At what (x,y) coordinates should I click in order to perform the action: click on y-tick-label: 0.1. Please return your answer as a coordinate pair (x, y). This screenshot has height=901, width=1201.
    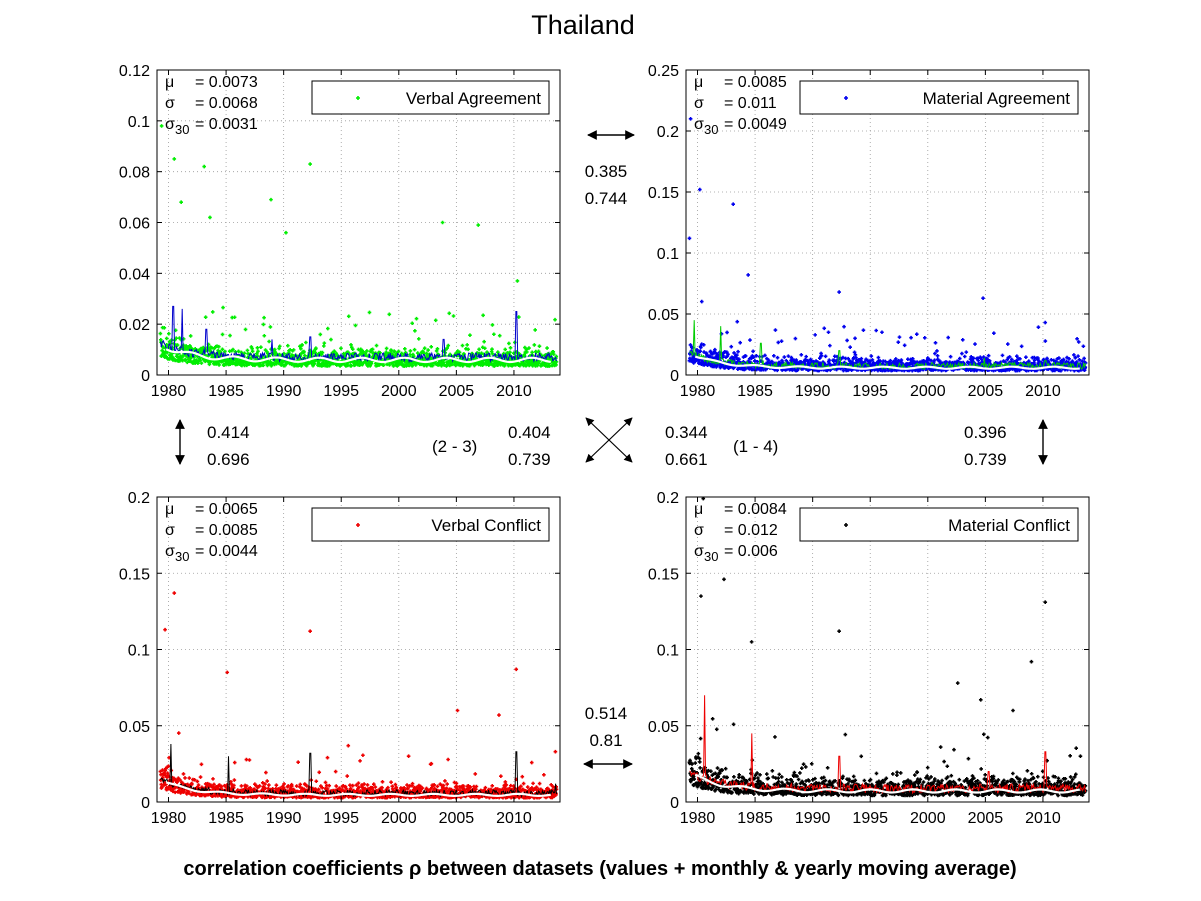
    Looking at the image, I should click on (139, 122).